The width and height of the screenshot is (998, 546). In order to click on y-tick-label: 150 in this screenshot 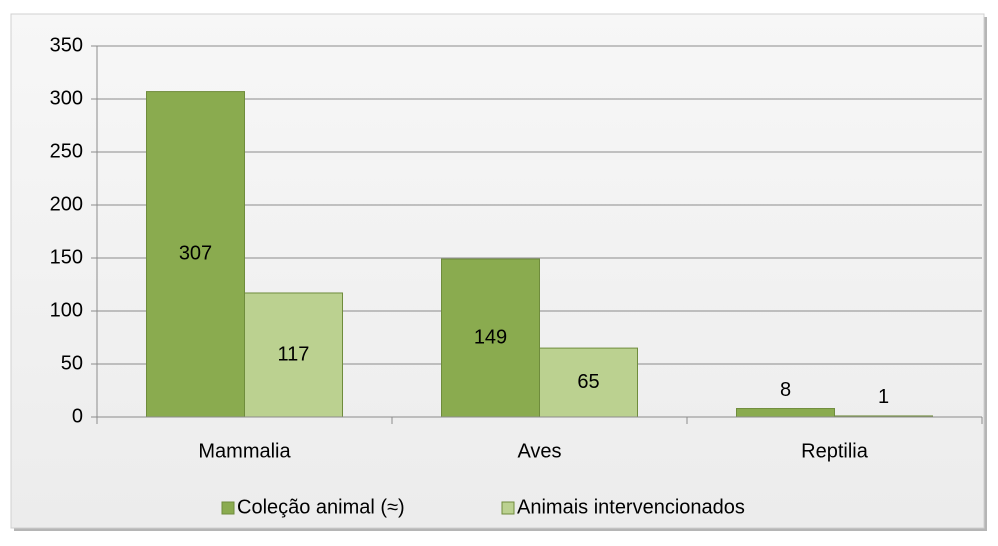, I will do `click(66, 257)`.